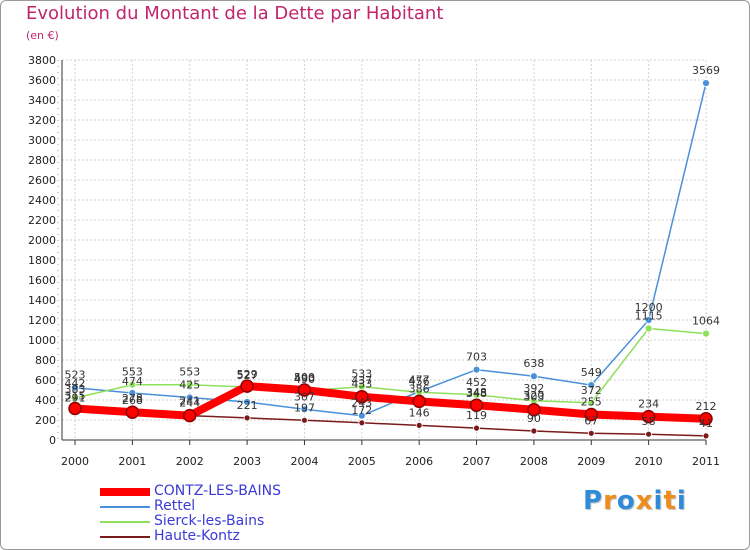 This screenshot has width=750, height=550. I want to click on proxiti-logo: Proxiti, so click(635, 501).